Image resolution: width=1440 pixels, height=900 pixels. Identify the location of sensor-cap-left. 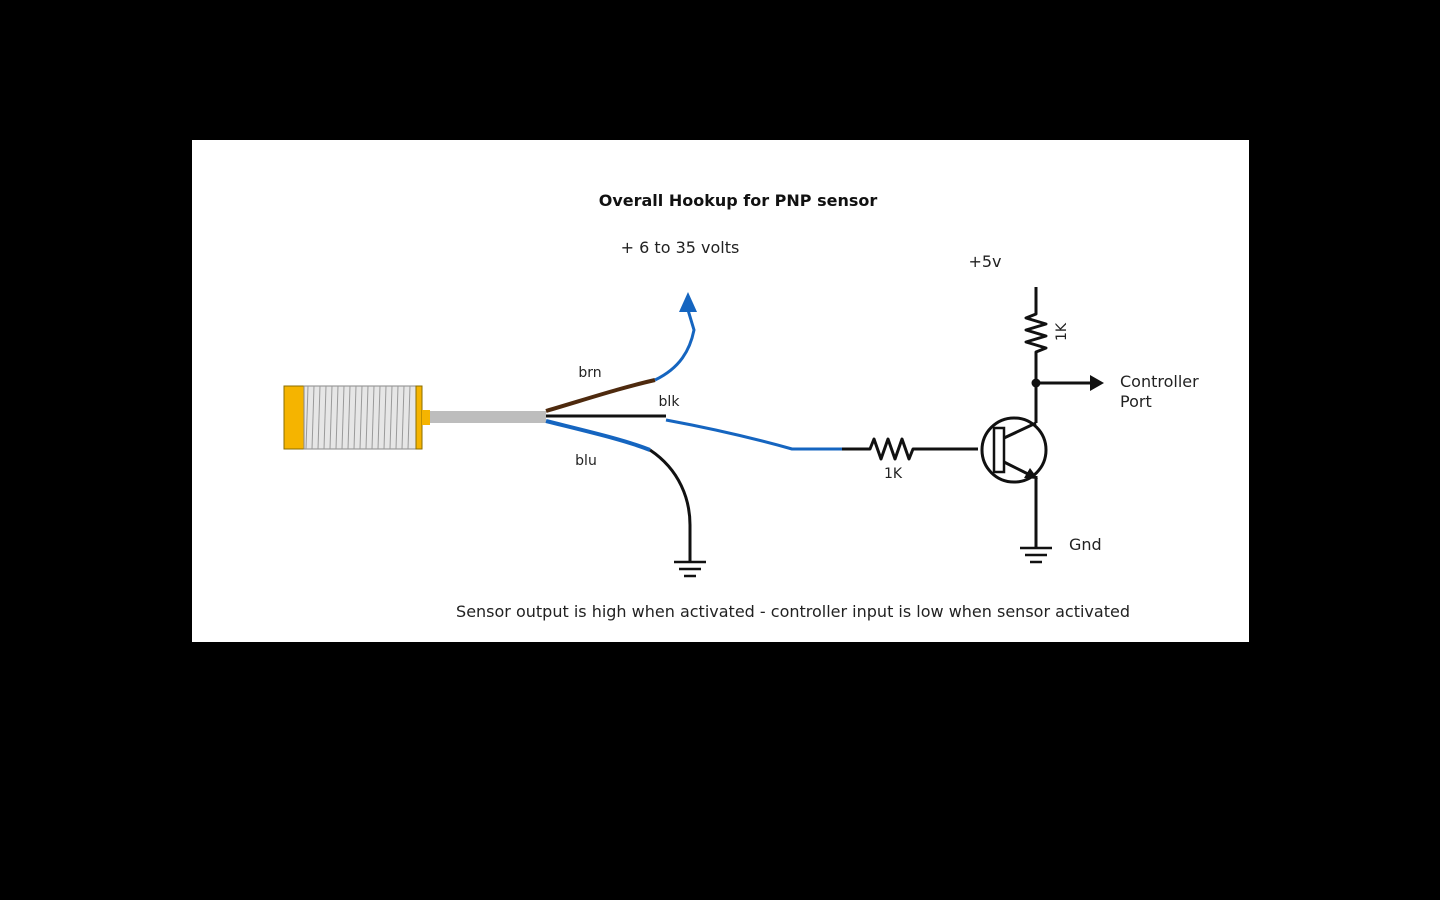
(294, 417).